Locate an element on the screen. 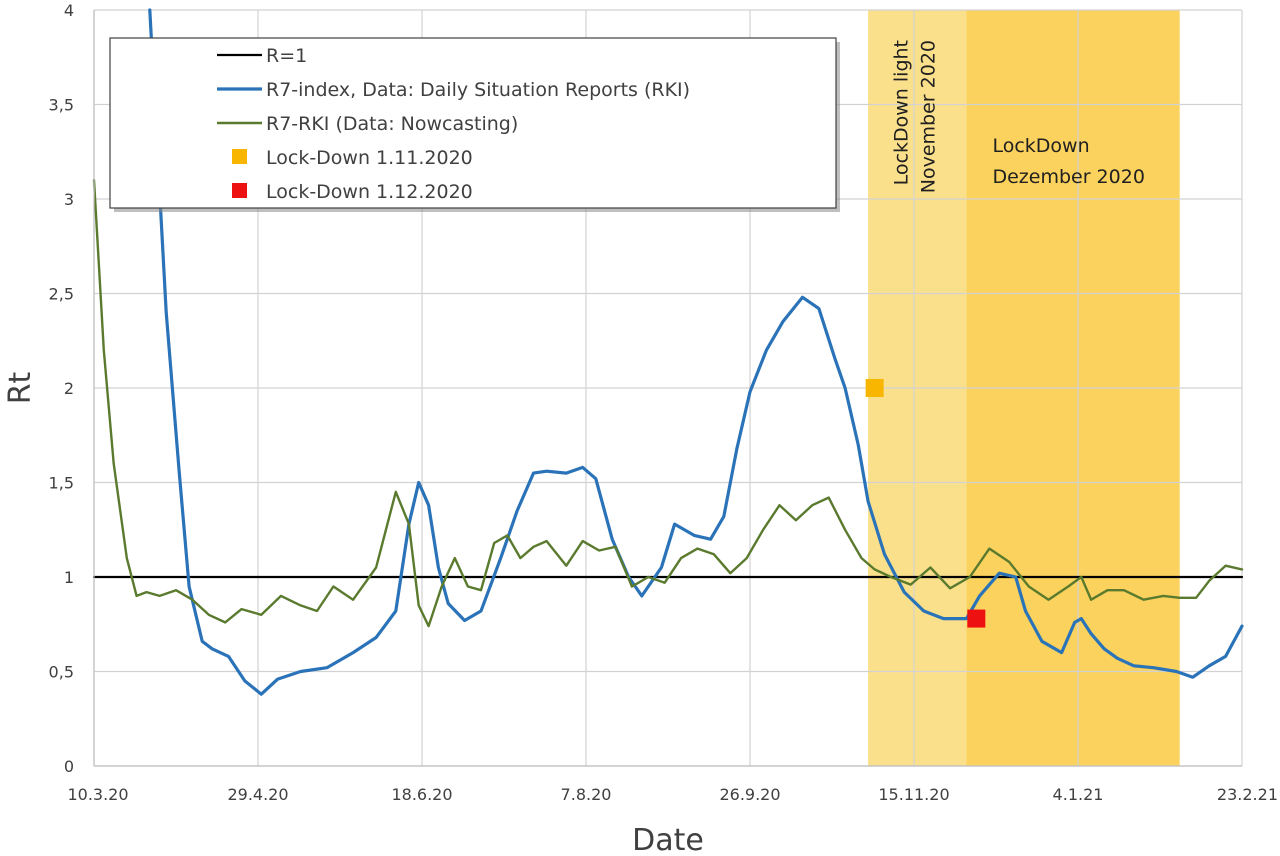 This screenshot has height=856, width=1280. y-tick-label-8: 4 is located at coordinates (69, 10).